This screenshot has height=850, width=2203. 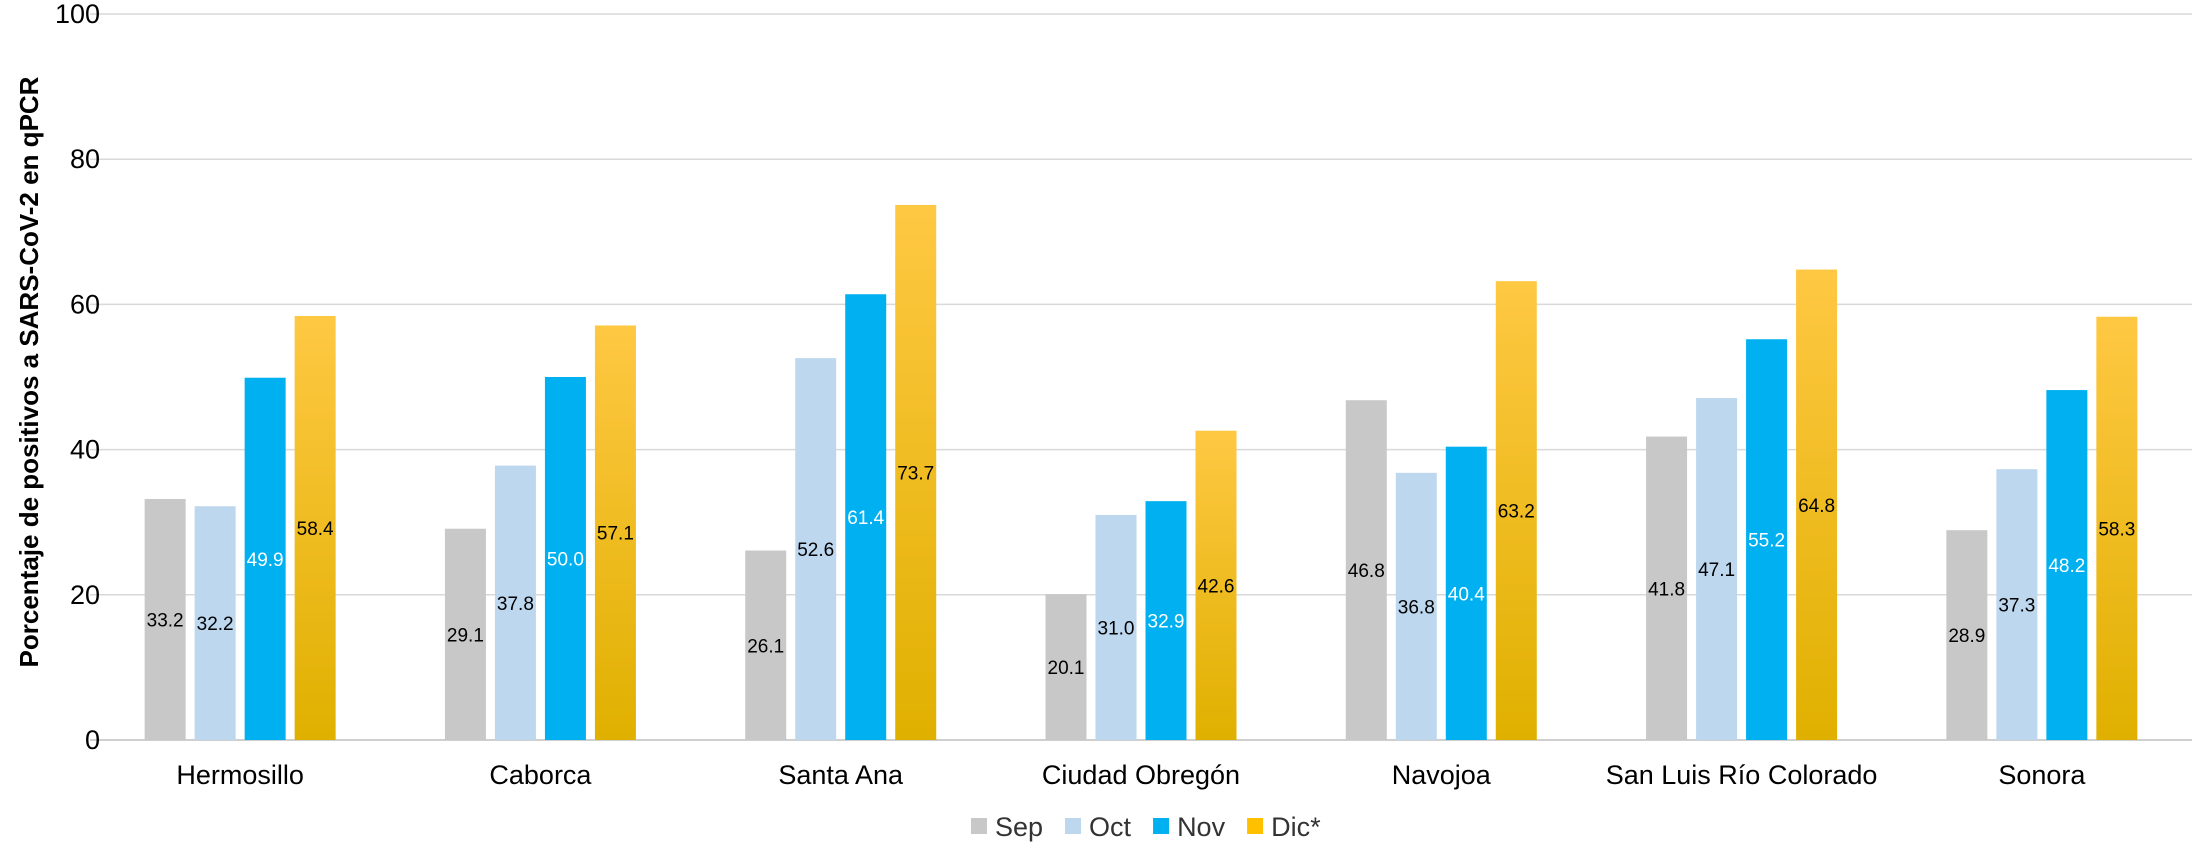 What do you see at coordinates (1110, 827) in the screenshot?
I see `legend-label: Oct` at bounding box center [1110, 827].